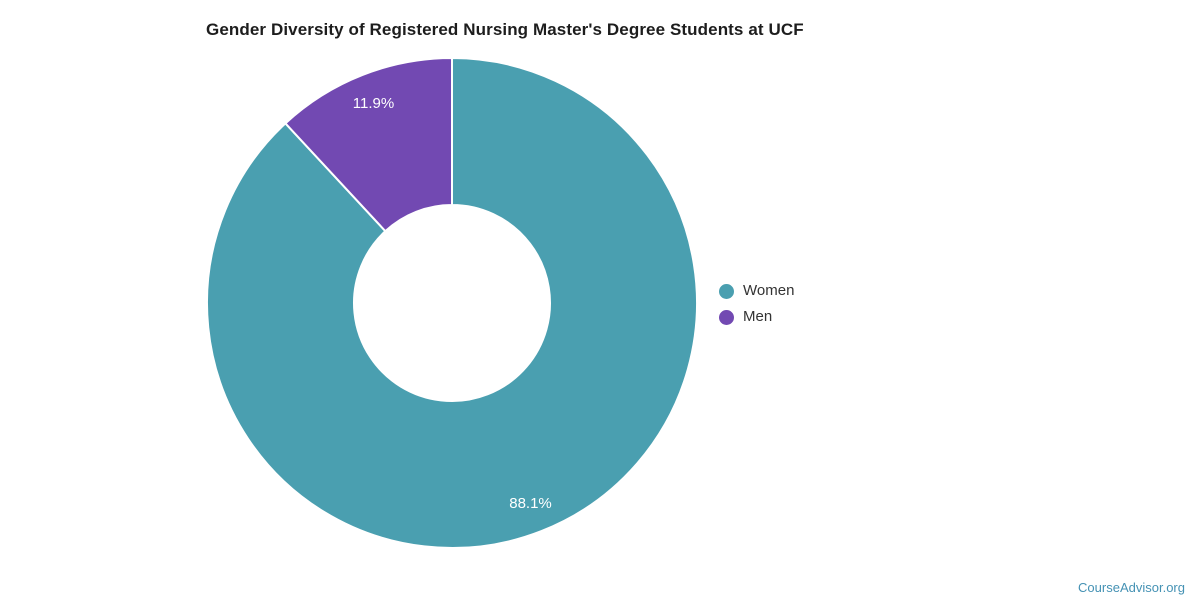  What do you see at coordinates (373, 103) in the screenshot?
I see `slice-label-men: 11.9%` at bounding box center [373, 103].